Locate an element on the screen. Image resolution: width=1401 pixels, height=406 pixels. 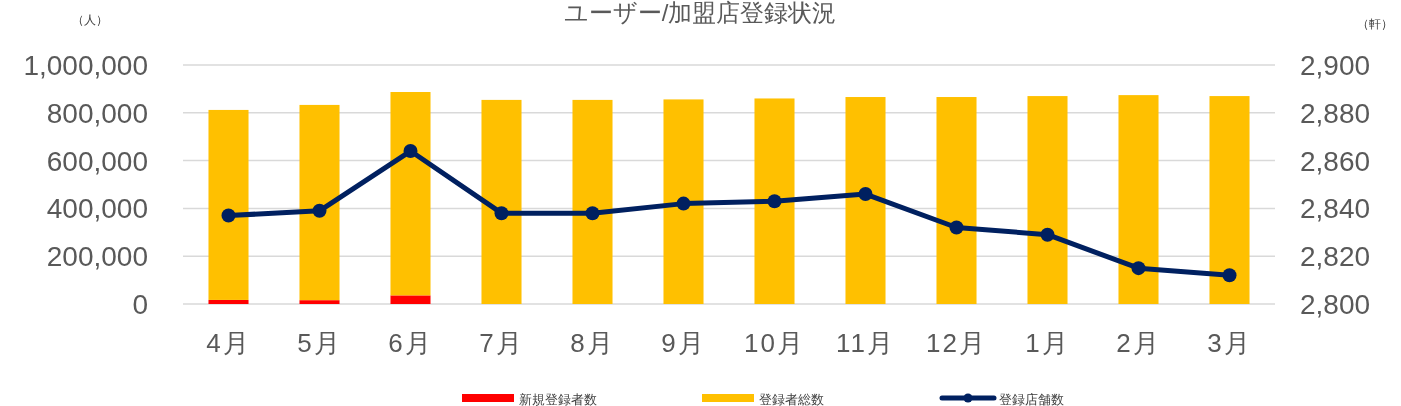
y2-tick-label: 2,840 is located at coordinates (1335, 209).